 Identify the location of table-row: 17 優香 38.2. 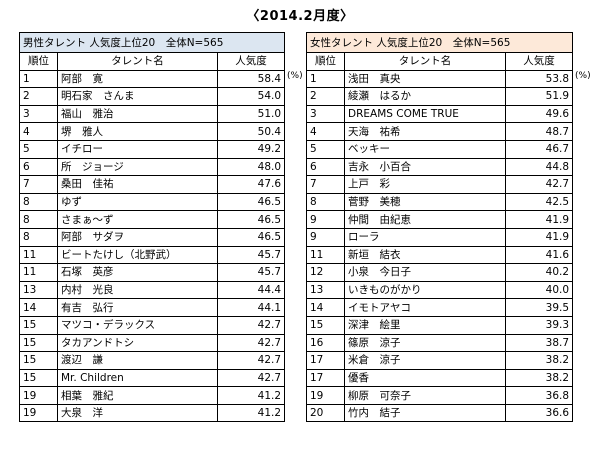
(440, 378).